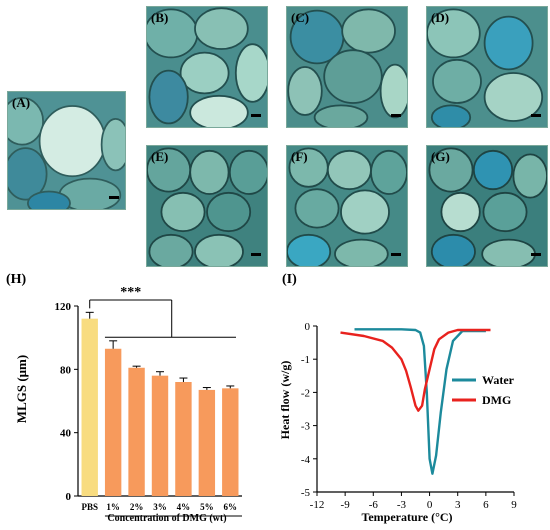  I want to click on bar-dmg-5pct, so click(207, 442).